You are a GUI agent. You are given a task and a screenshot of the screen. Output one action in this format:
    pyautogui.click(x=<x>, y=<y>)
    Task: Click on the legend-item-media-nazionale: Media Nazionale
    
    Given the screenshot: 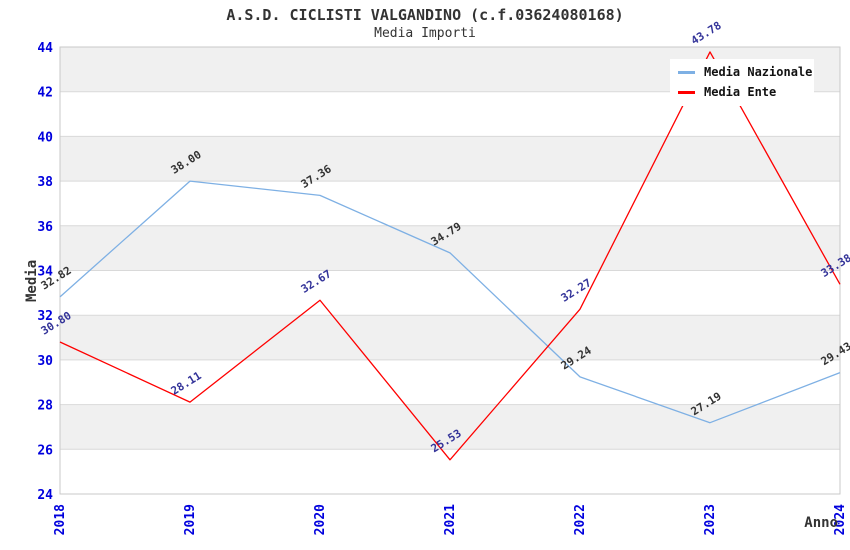 What is the action you would take?
    pyautogui.click(x=745, y=72)
    